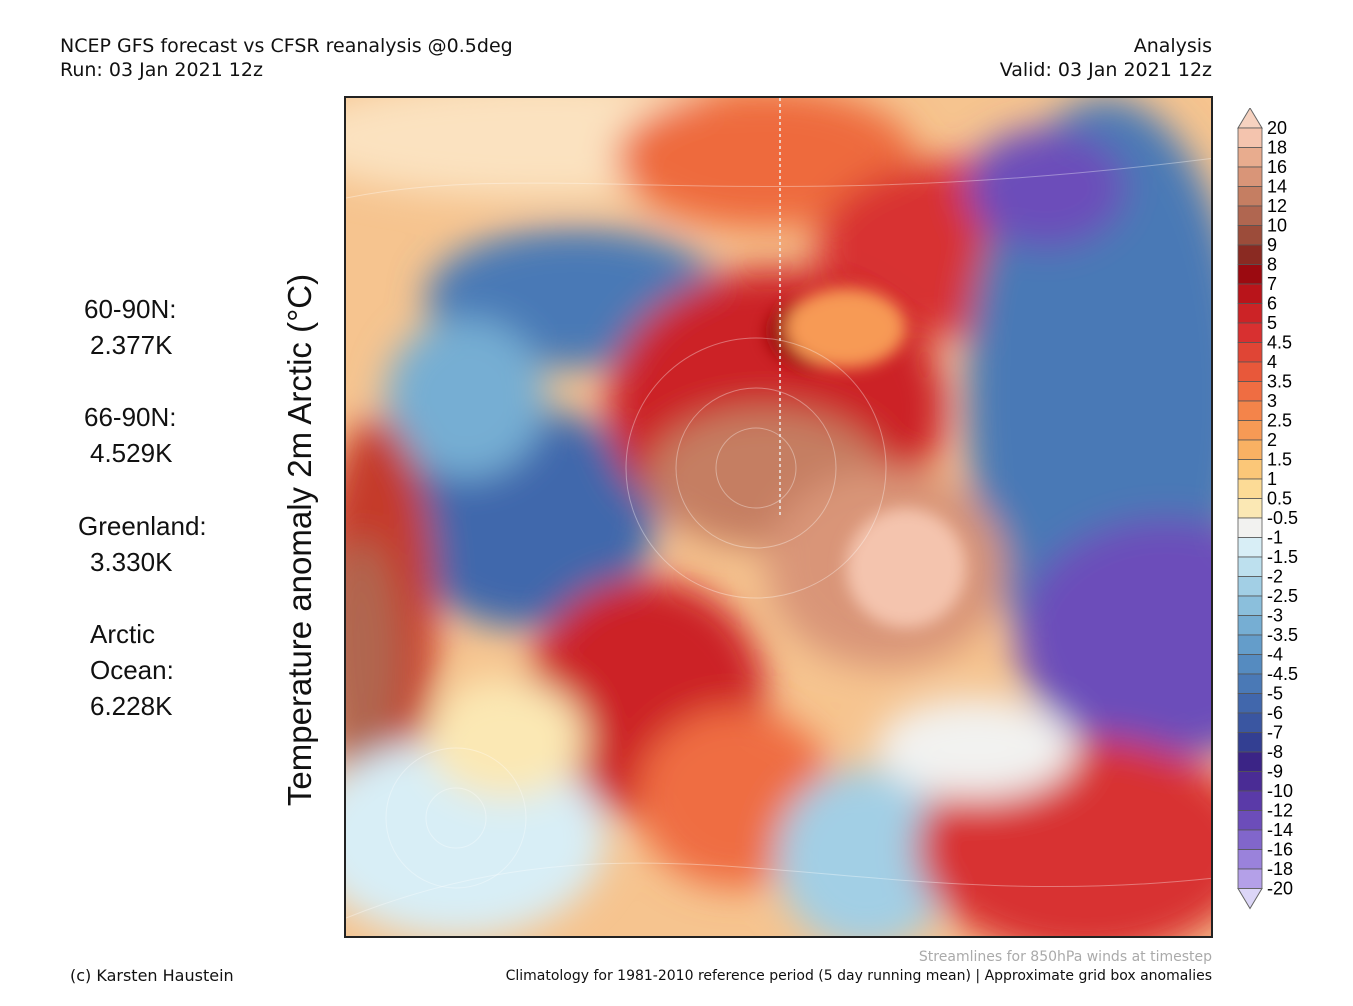  I want to click on colorbar-tick-label: 10, so click(1277, 226).